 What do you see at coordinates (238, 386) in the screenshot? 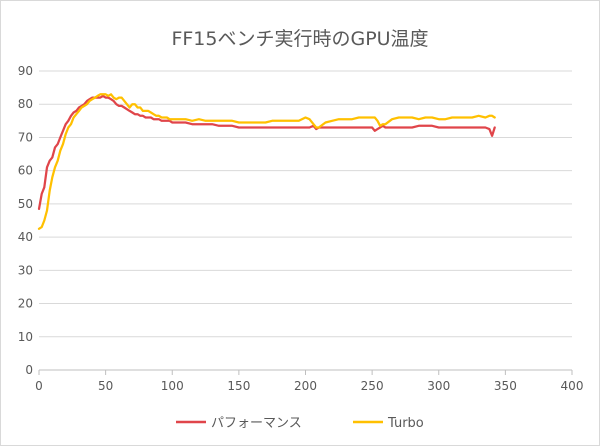
I see `x-tick-label: 150` at bounding box center [238, 386].